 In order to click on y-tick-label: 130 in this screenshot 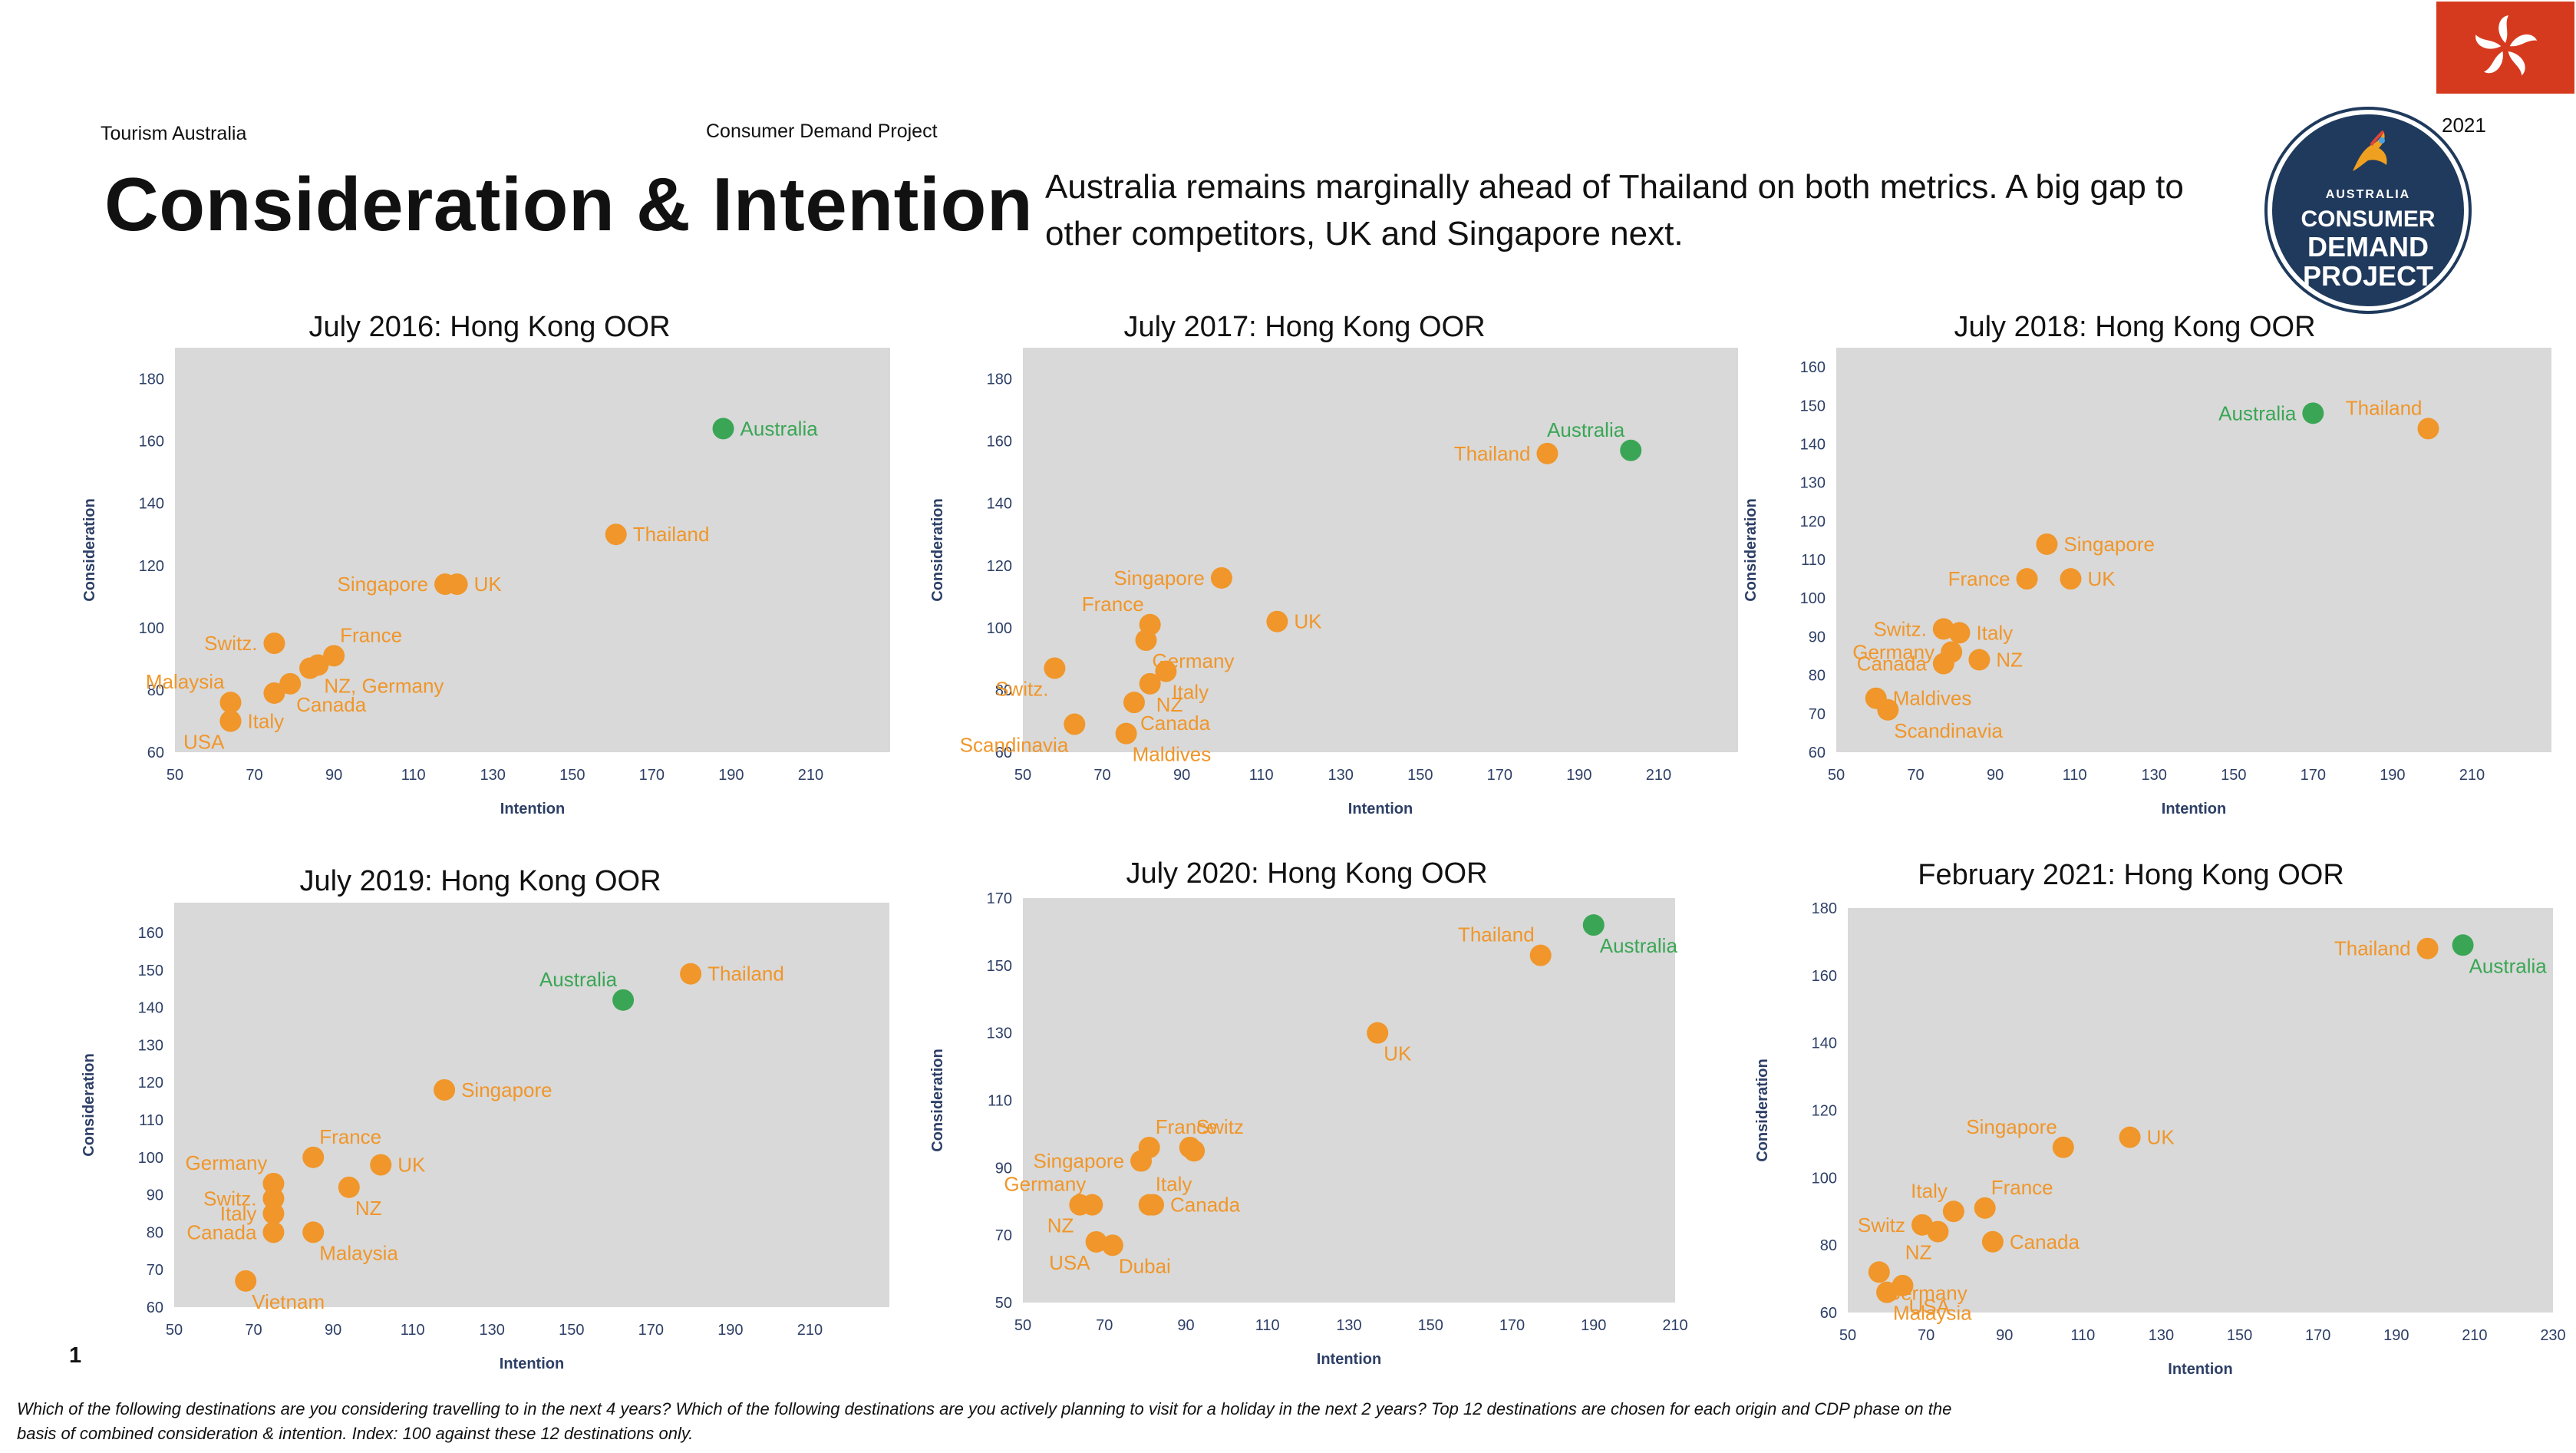, I will do `click(999, 1033)`.